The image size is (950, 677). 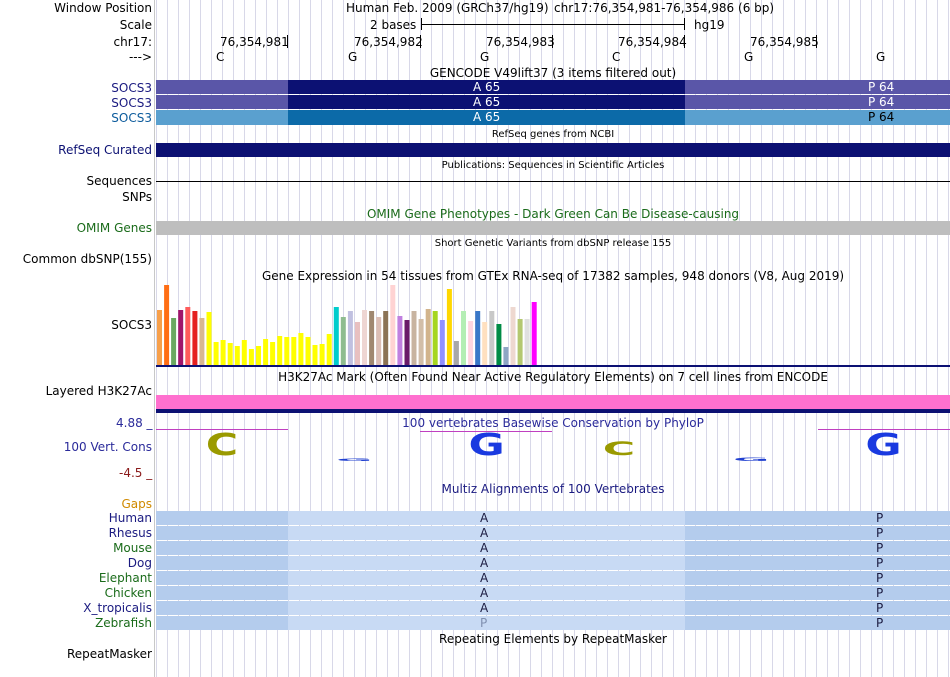 I want to click on gencode-label-3: SOCS3, so click(x=131, y=118).